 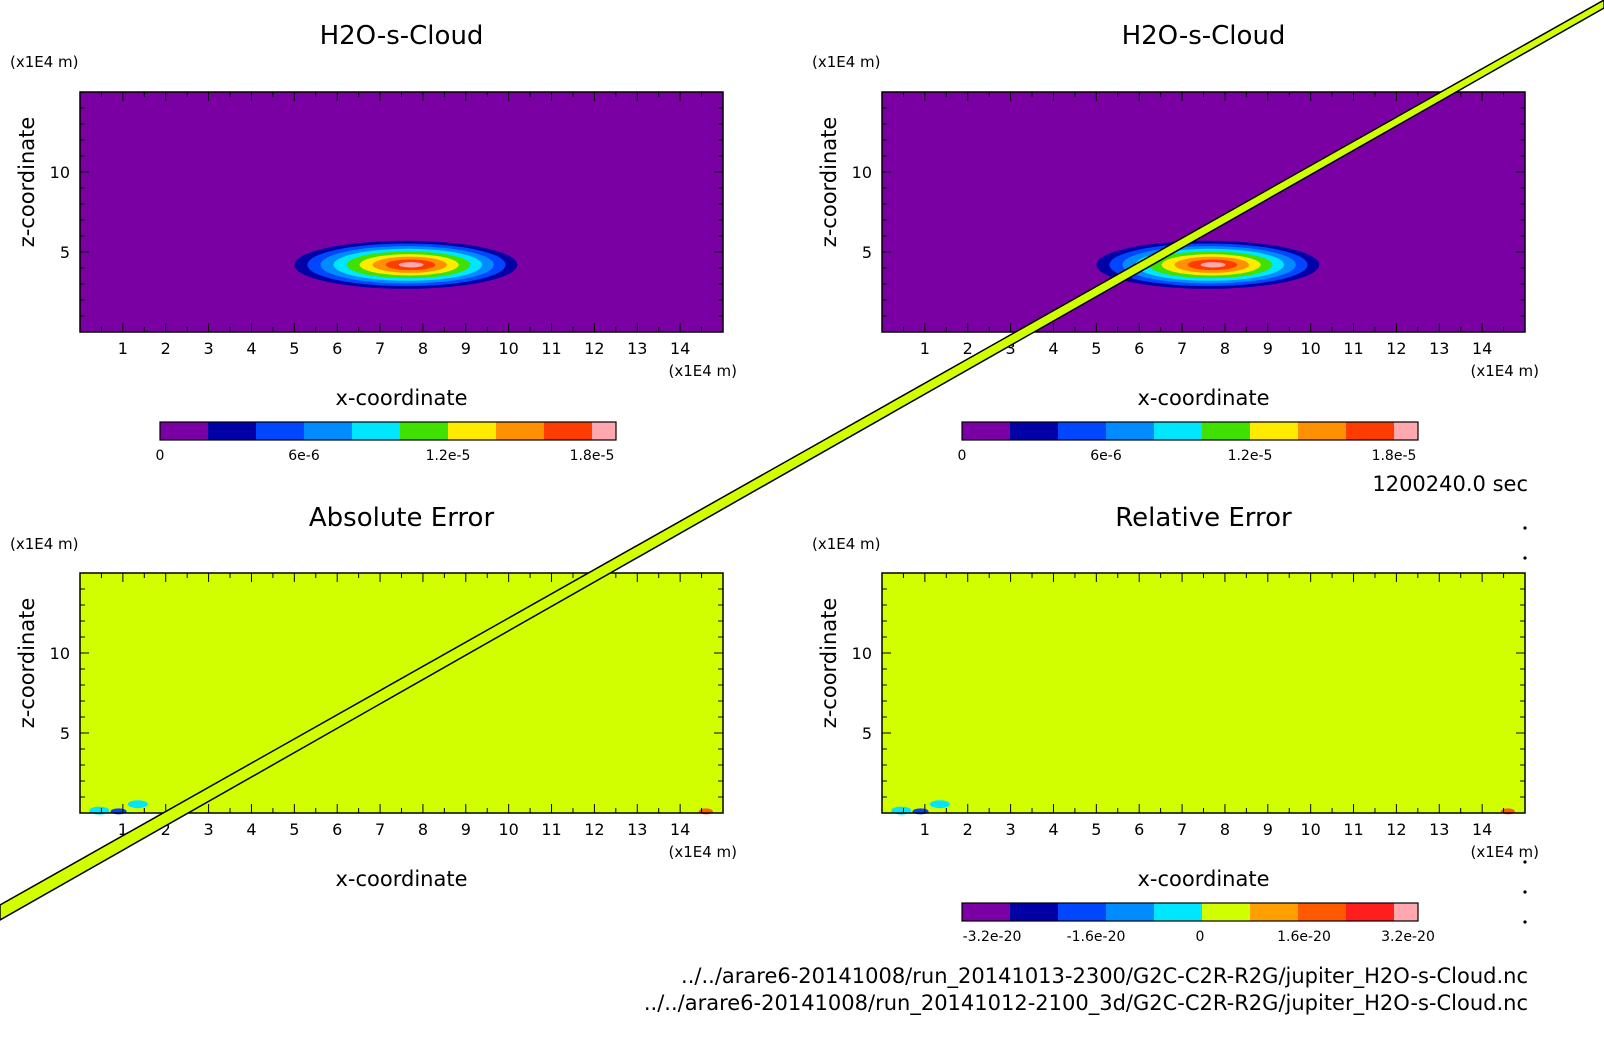 I want to click on colorbar-label: 1.6e-20, so click(x=1304, y=937).